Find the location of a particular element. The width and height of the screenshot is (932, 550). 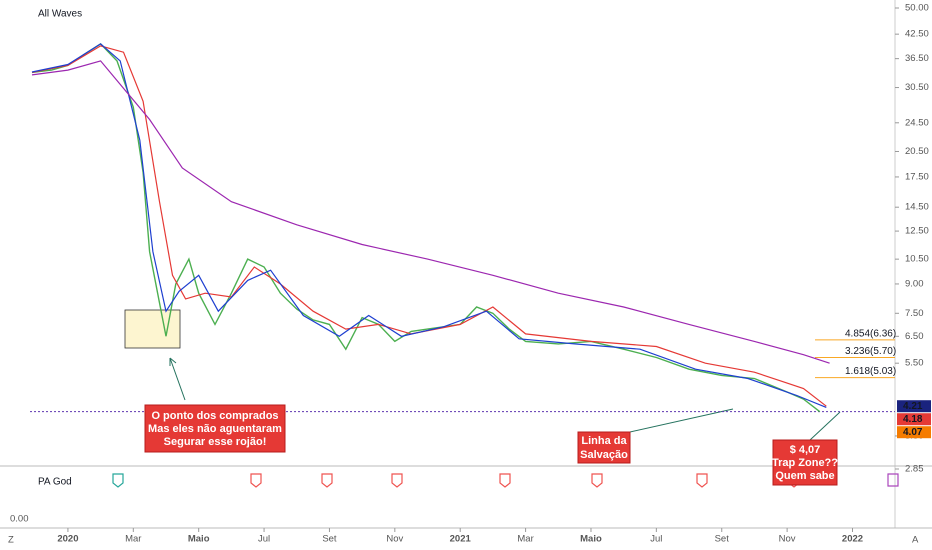

y-tick-label: 30.50 is located at coordinates (917, 87).